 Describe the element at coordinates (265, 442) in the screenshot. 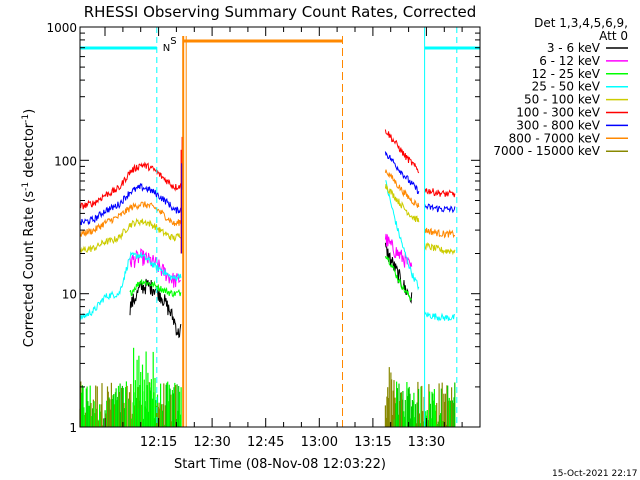

I see `x-tick-label: 12:45` at that location.